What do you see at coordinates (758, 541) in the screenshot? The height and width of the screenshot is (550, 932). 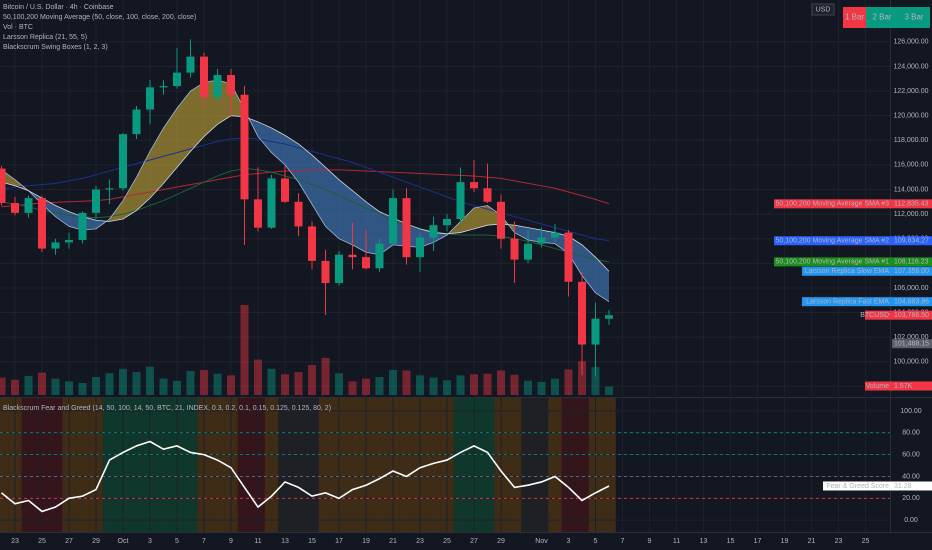 I see `x-tick-label: 17` at bounding box center [758, 541].